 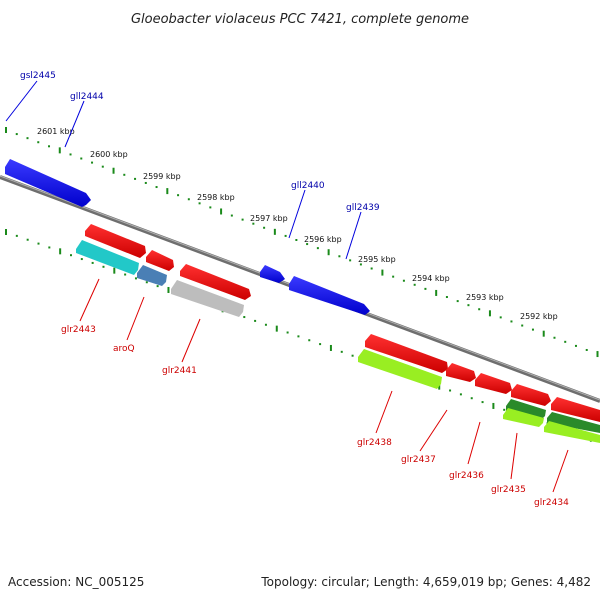 I want to click on label-glr2434: glr2434, so click(x=551, y=503).